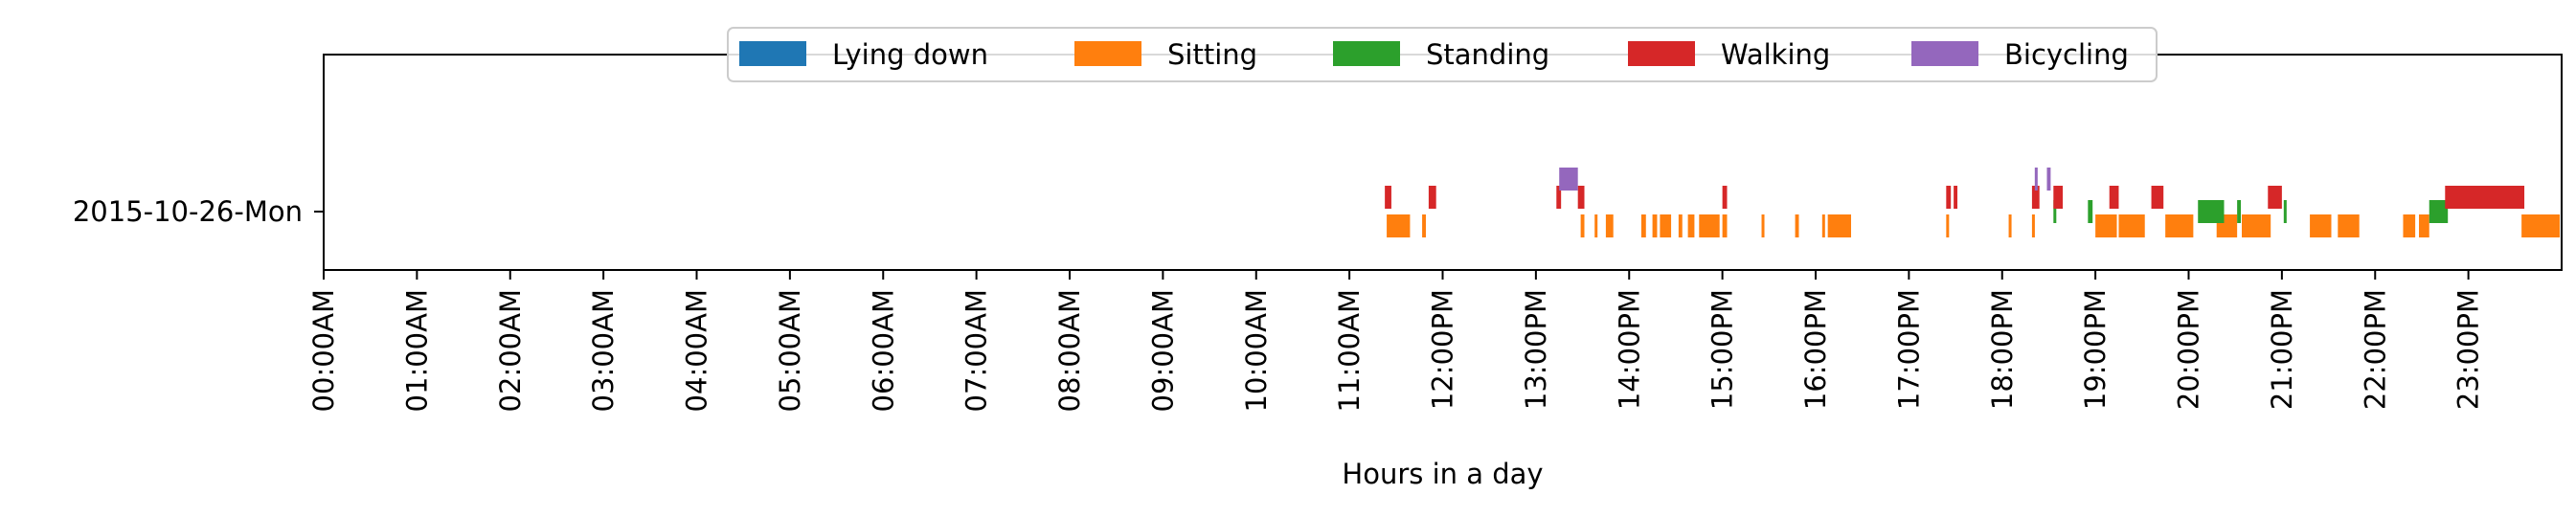  Describe the element at coordinates (1722, 349) in the screenshot. I see `x-tick-label: 15:00PM` at that location.